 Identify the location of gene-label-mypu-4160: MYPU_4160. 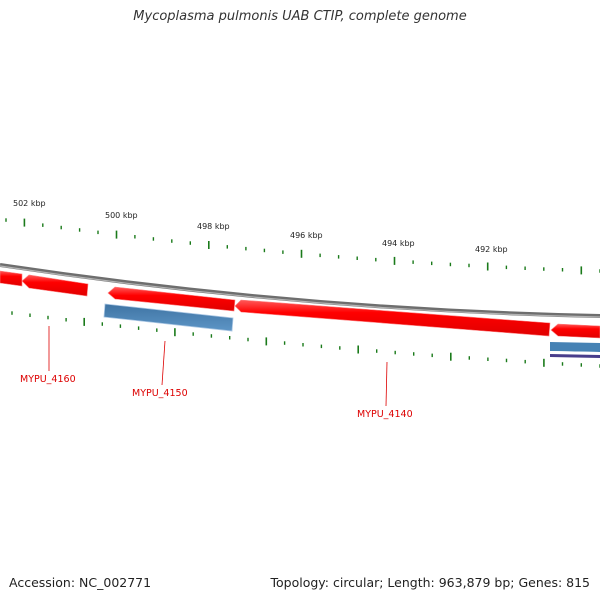
(48, 379).